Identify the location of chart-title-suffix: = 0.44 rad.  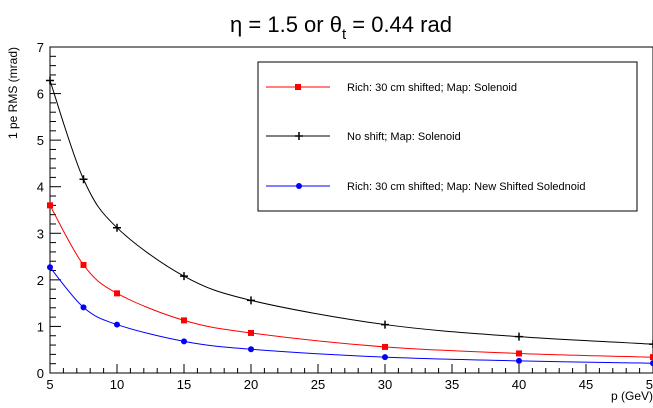
(399, 24).